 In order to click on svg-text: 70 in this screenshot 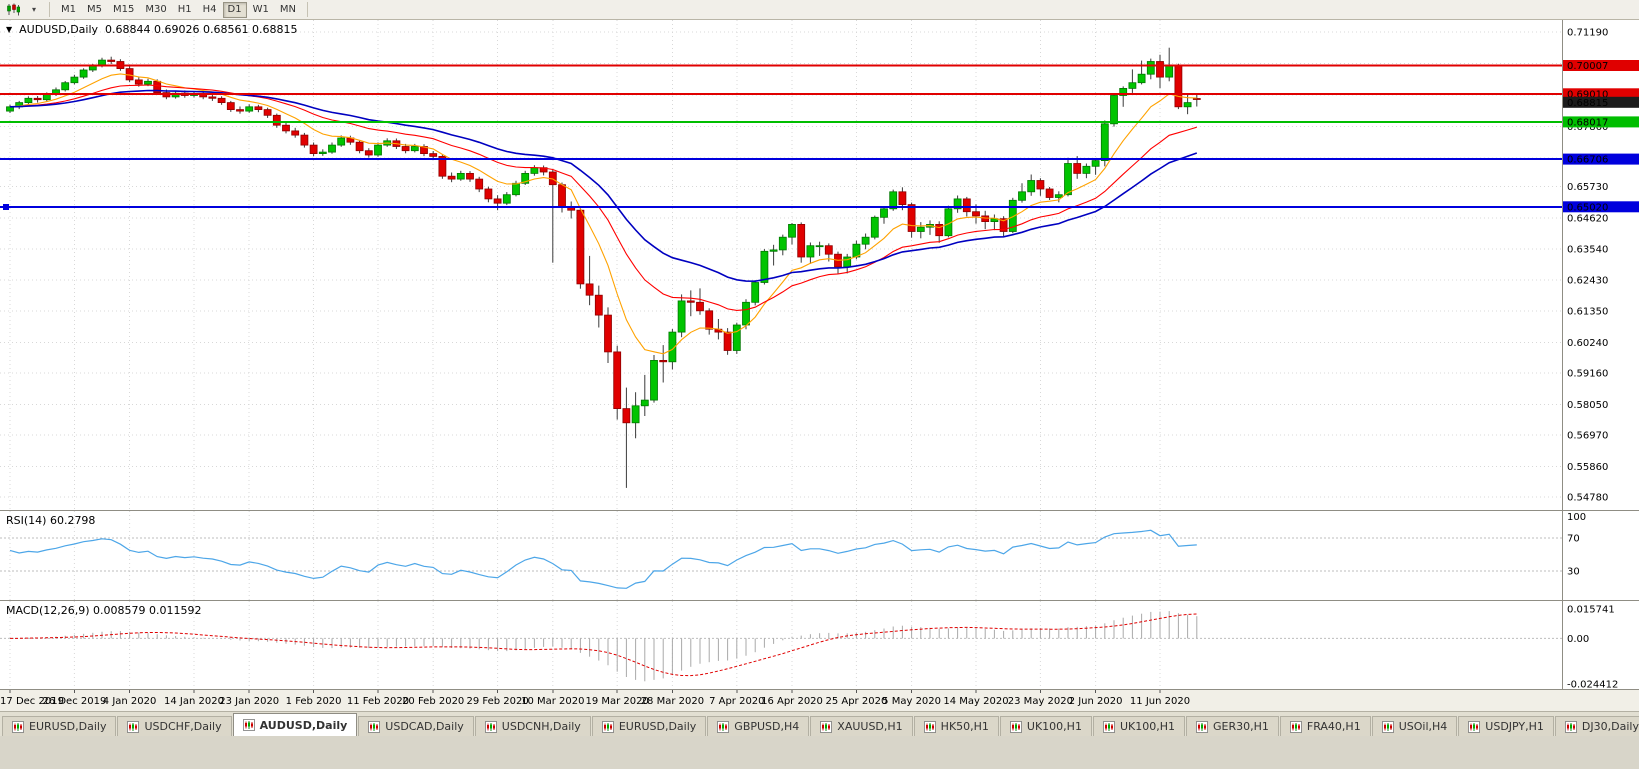, I will do `click(1573, 539)`.